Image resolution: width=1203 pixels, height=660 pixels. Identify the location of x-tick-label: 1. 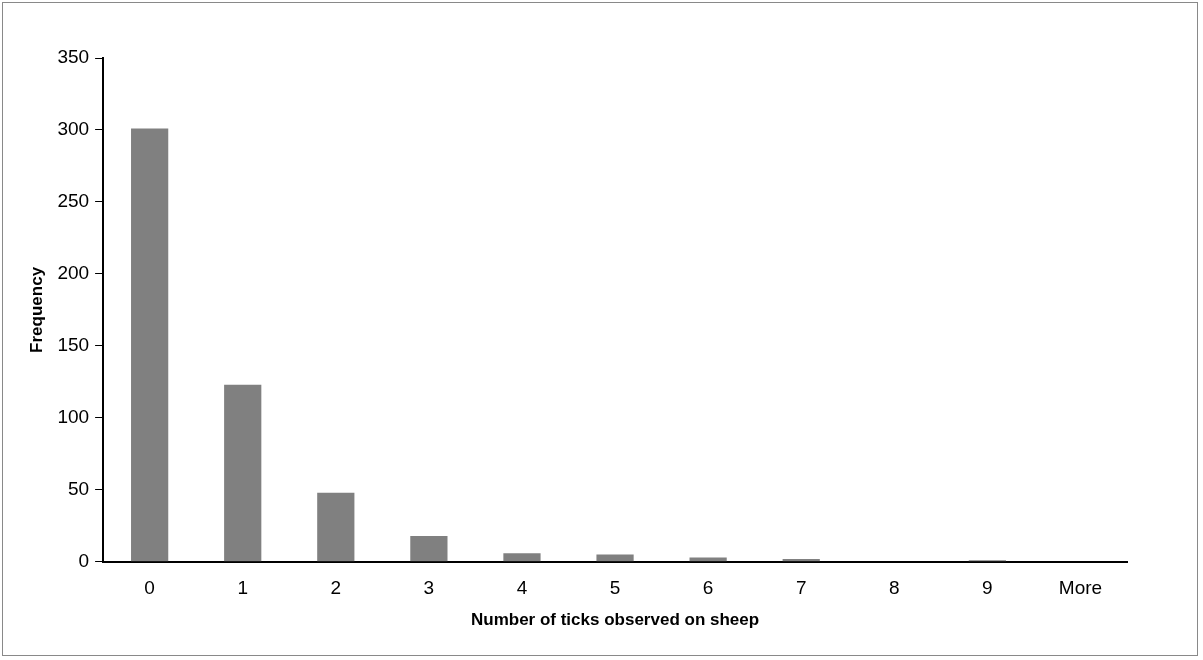
(243, 588).